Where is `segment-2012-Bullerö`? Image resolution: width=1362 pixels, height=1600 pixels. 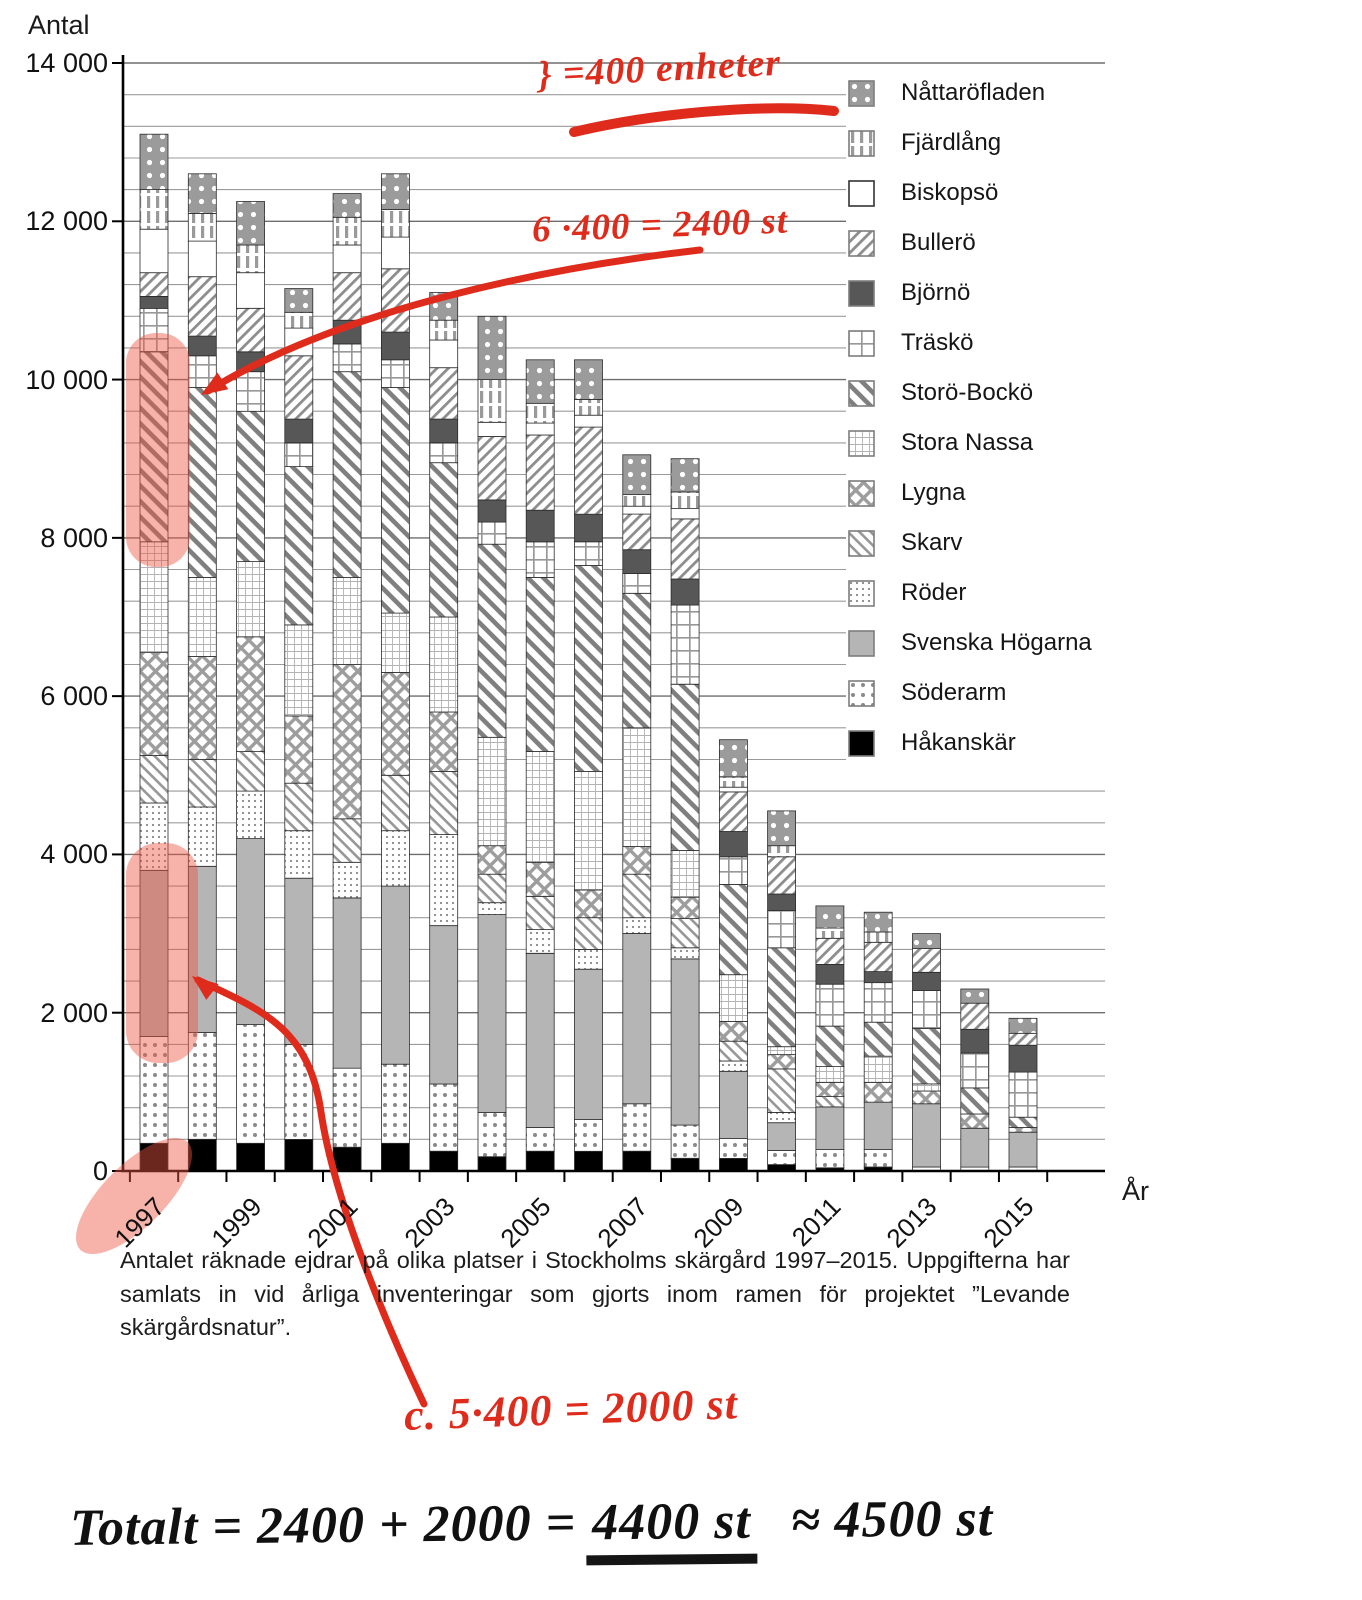
segment-2012-Bullerö is located at coordinates (878, 956).